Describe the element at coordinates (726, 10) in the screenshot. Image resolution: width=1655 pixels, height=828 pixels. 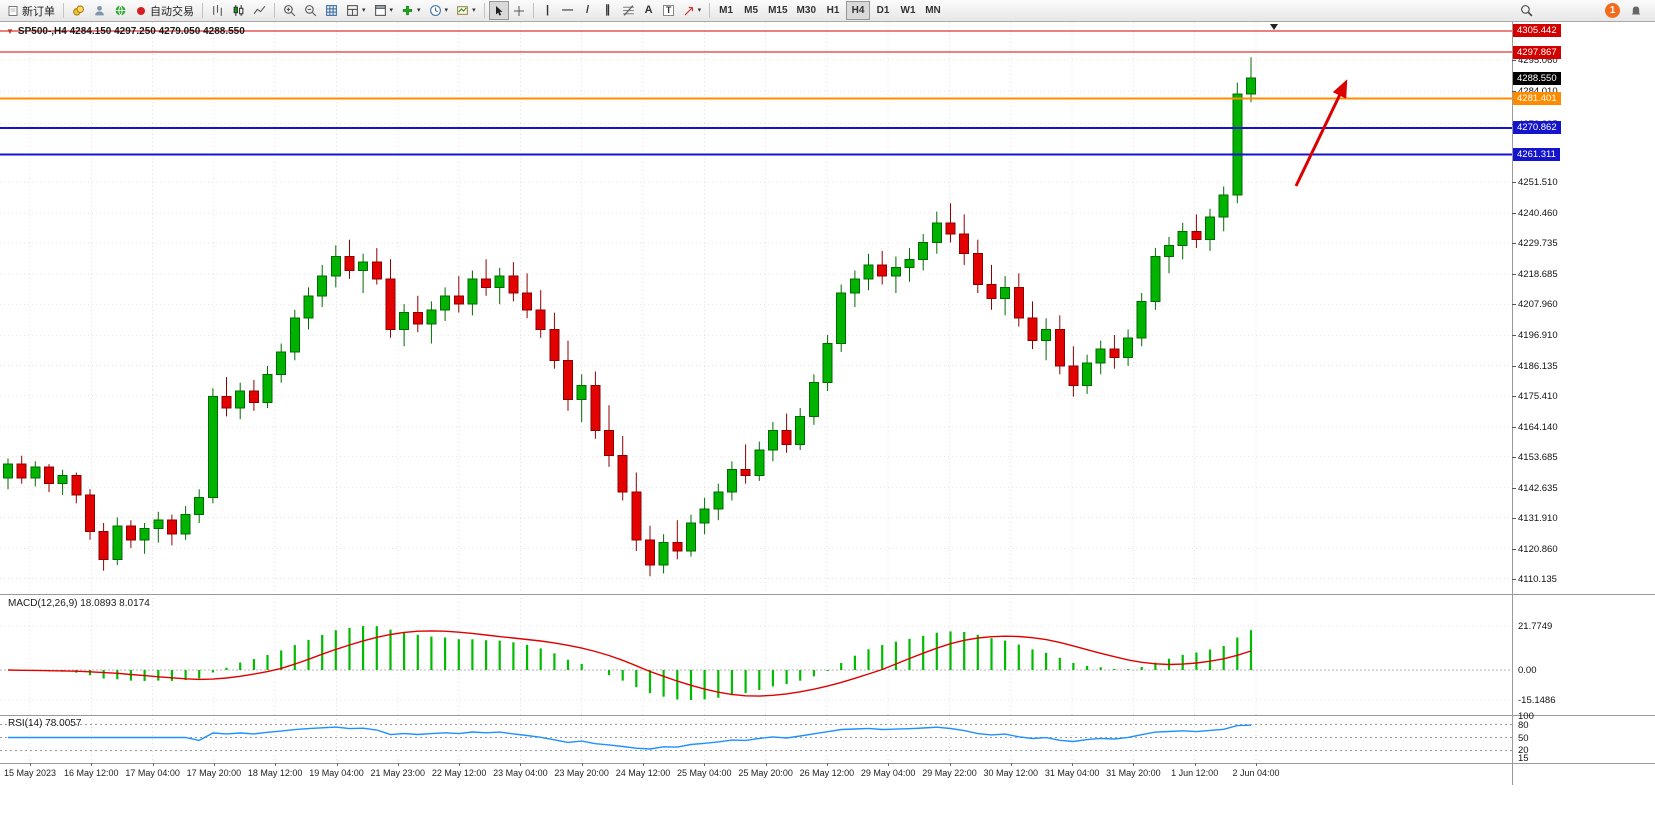
I see `timeframe-M1: M1` at that location.